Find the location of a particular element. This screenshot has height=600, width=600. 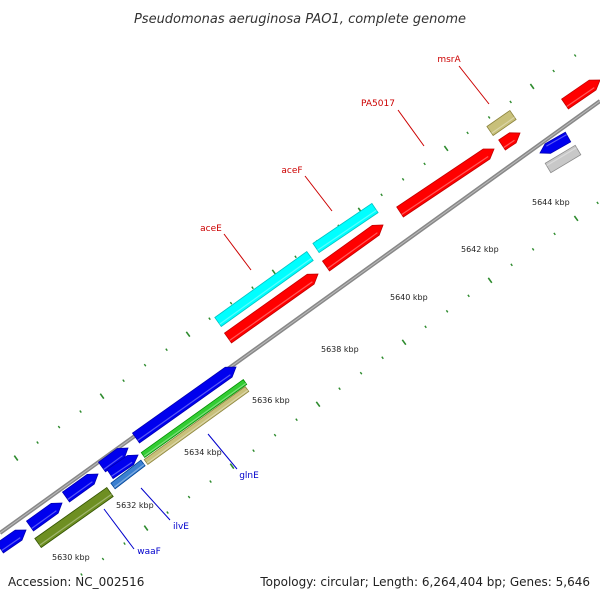

gene-feature-blue-4-shine is located at coordinates (113, 462).